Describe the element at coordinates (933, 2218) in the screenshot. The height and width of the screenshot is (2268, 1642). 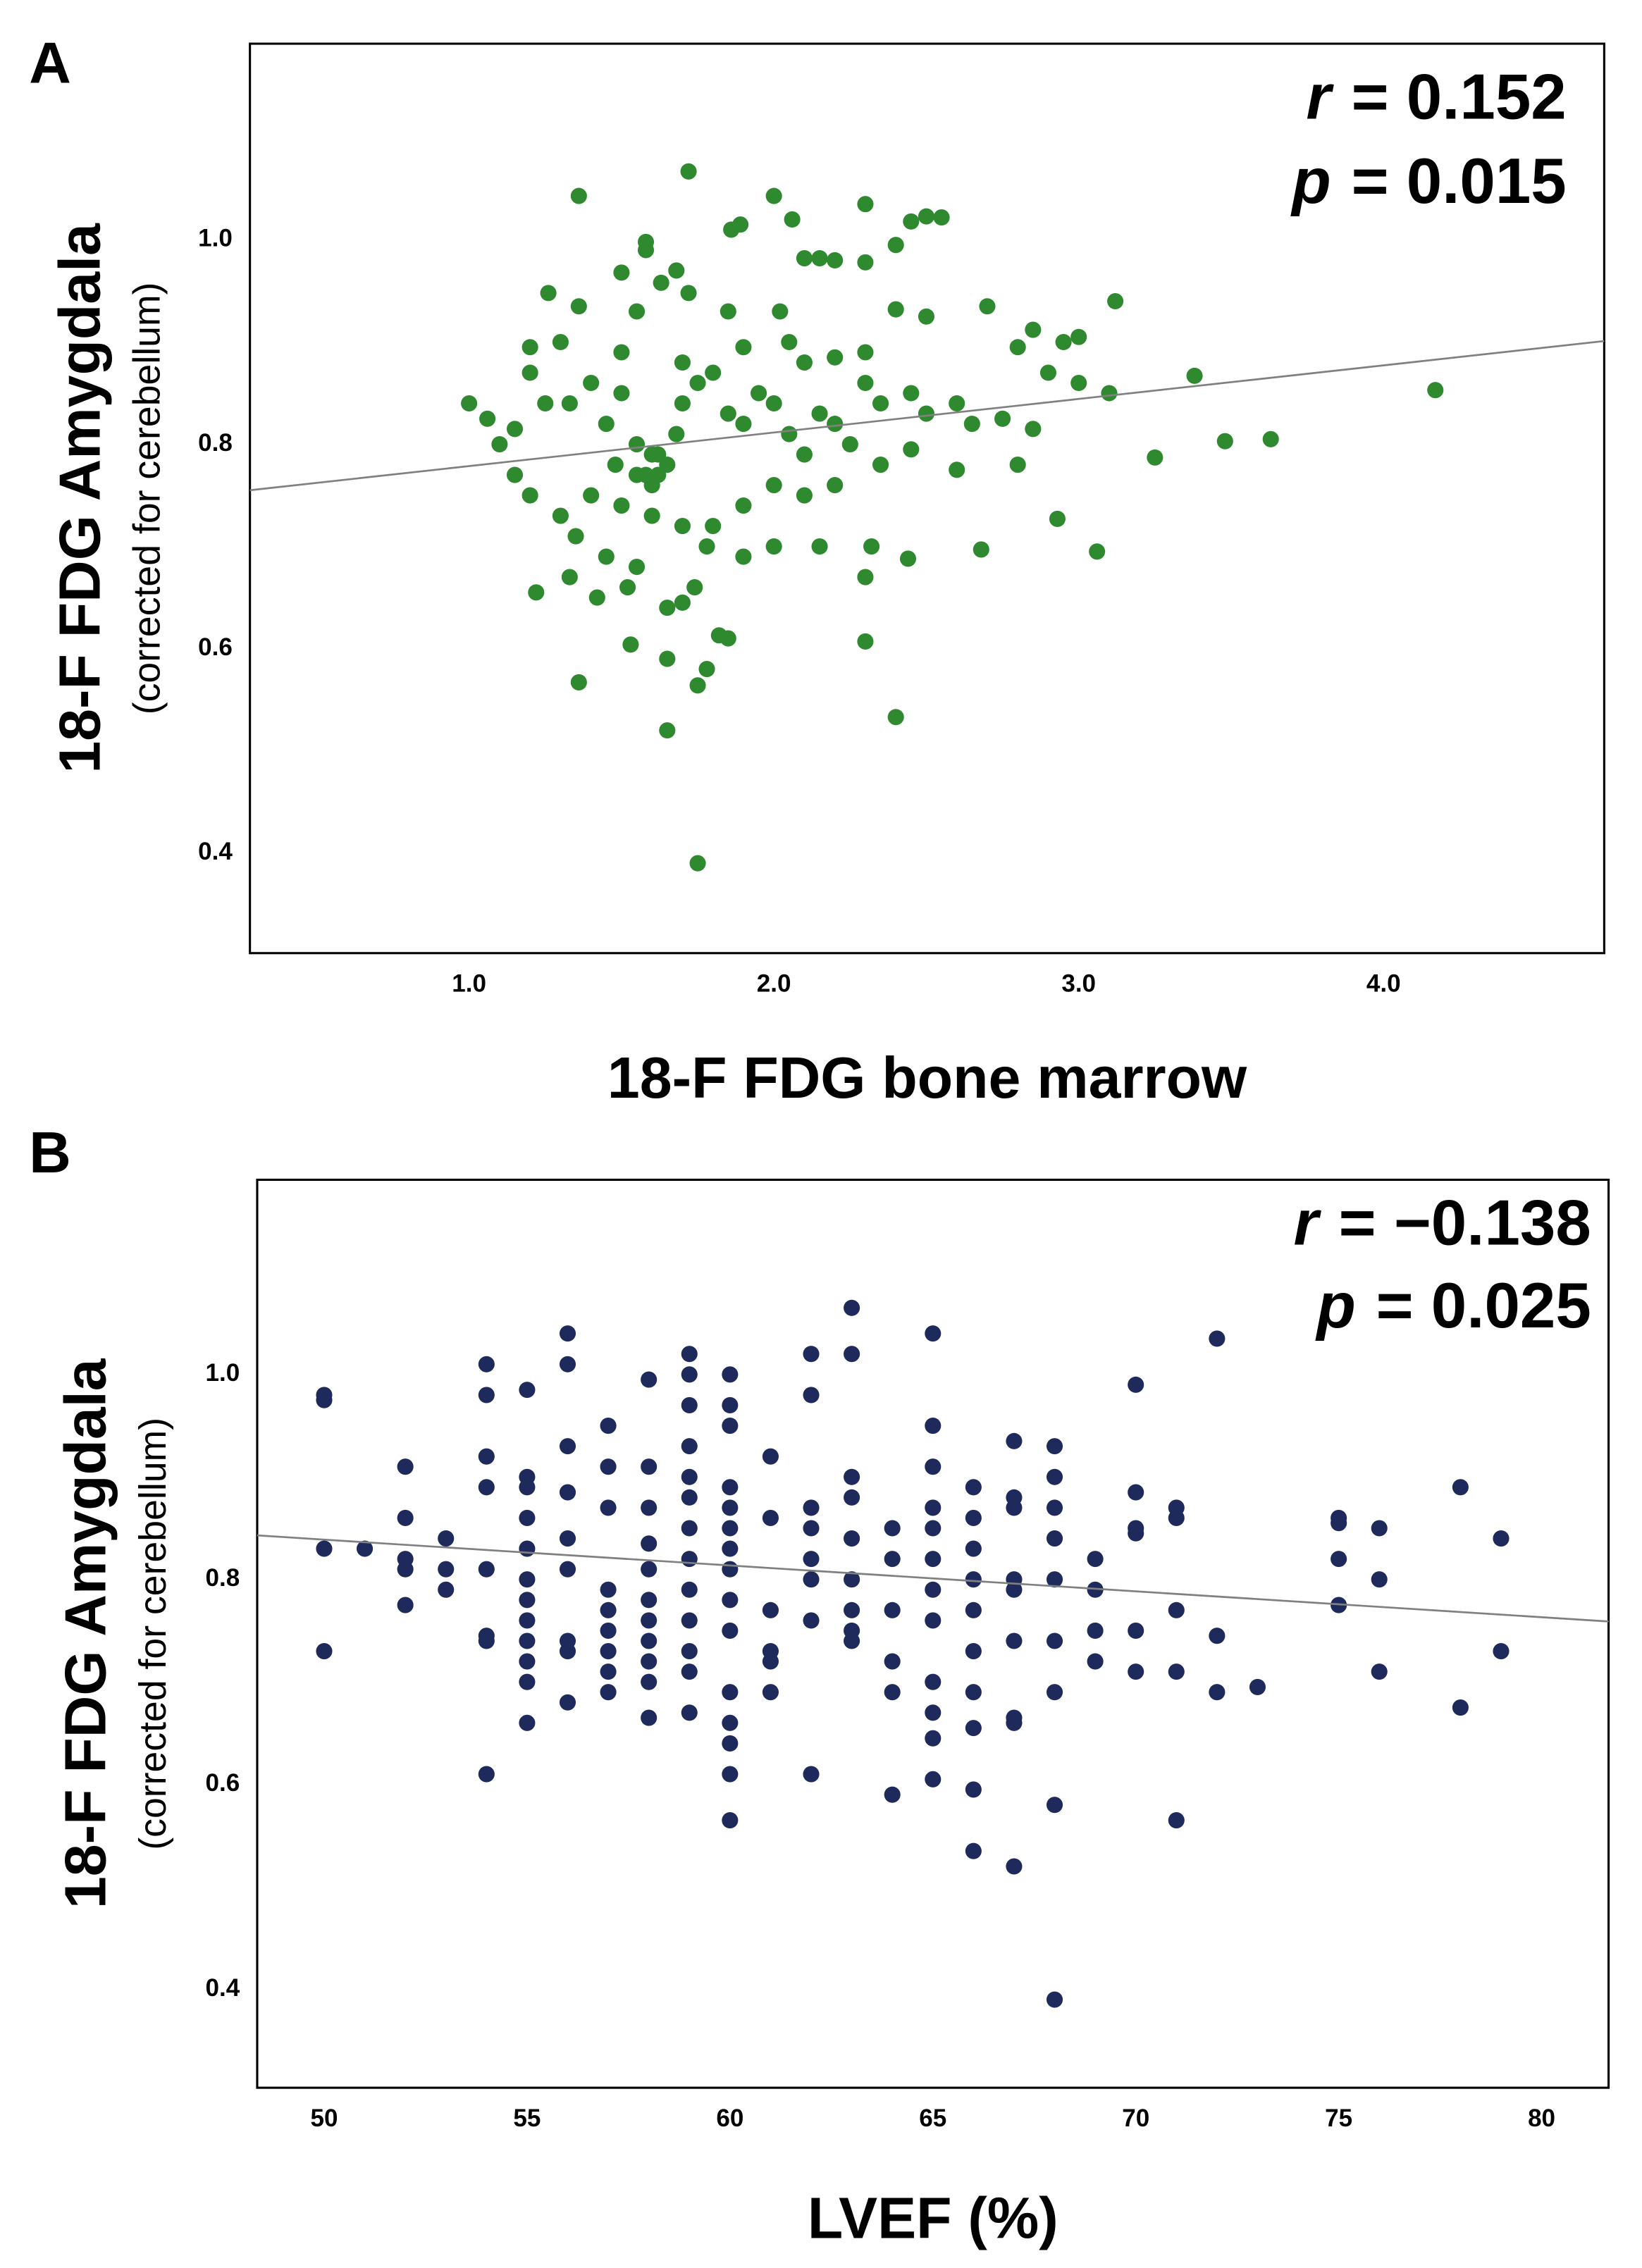
I see `x-axis-title: LVEF (%)` at that location.